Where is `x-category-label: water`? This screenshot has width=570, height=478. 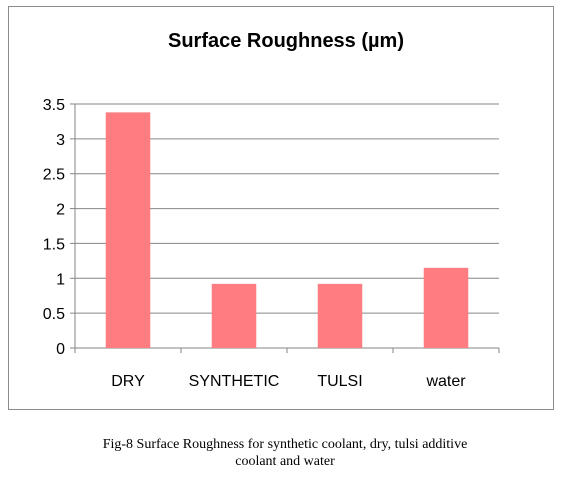 x-category-label: water is located at coordinates (445, 381).